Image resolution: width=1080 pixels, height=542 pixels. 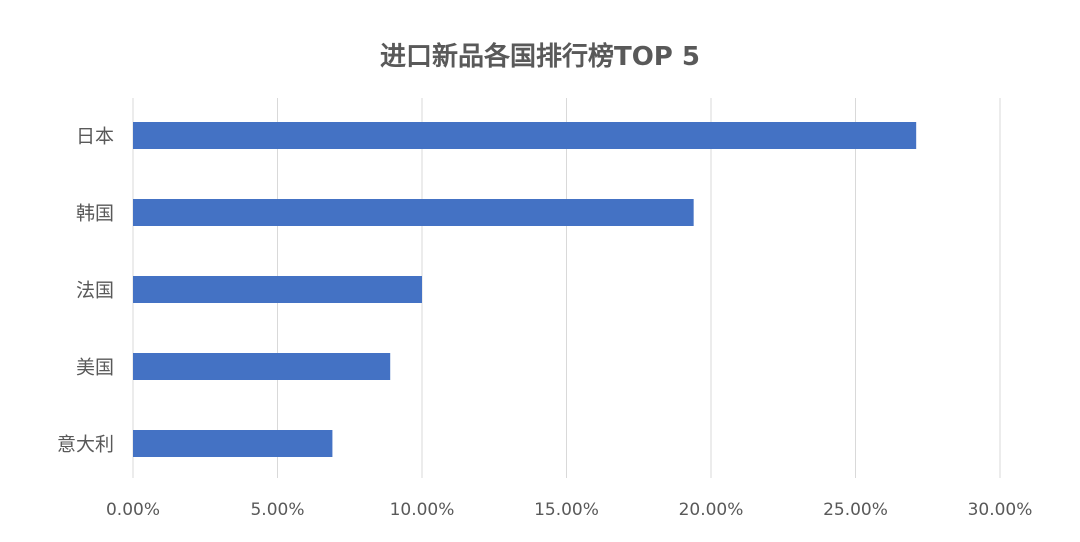 What do you see at coordinates (711, 510) in the screenshot?
I see `x-tick-label-4: 20.00%` at bounding box center [711, 510].